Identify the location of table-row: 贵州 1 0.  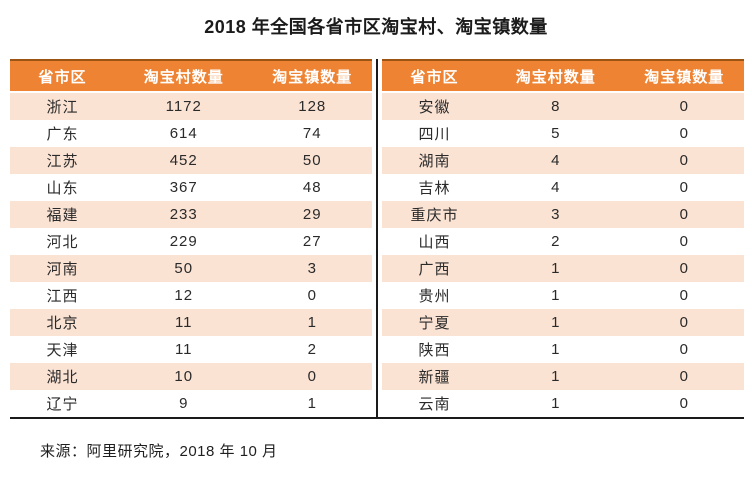
(563, 295).